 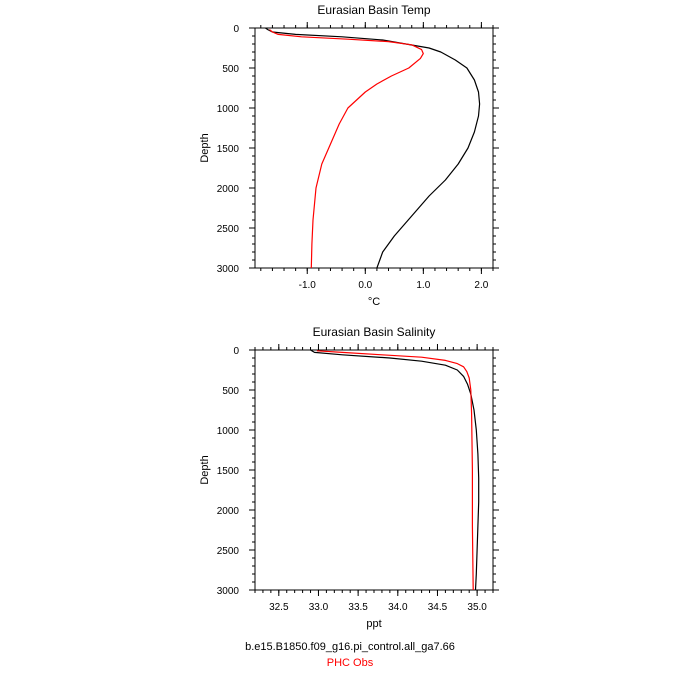 What do you see at coordinates (358, 607) in the screenshot?
I see `x-tick-label: 33.5` at bounding box center [358, 607].